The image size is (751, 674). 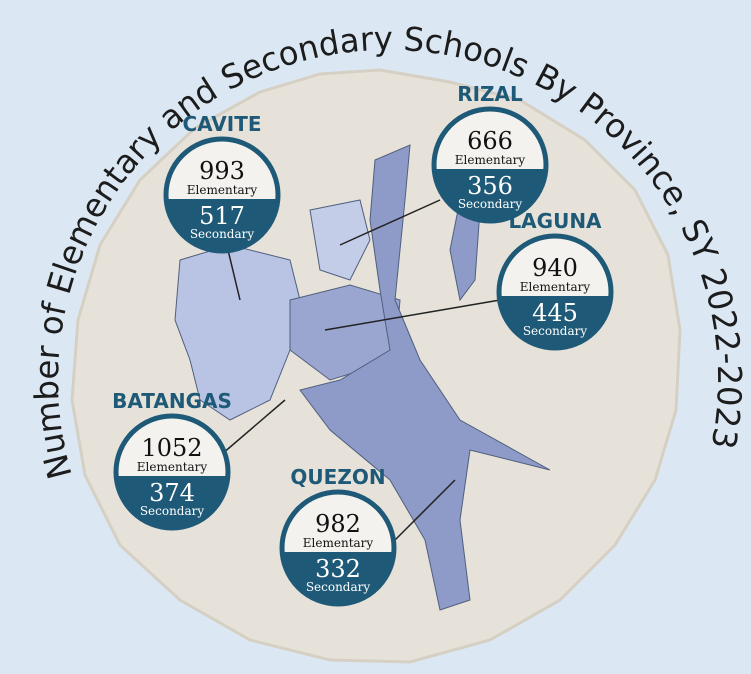 What do you see at coordinates (237, 332) in the screenshot?
I see `cavite-batangas-region` at bounding box center [237, 332].